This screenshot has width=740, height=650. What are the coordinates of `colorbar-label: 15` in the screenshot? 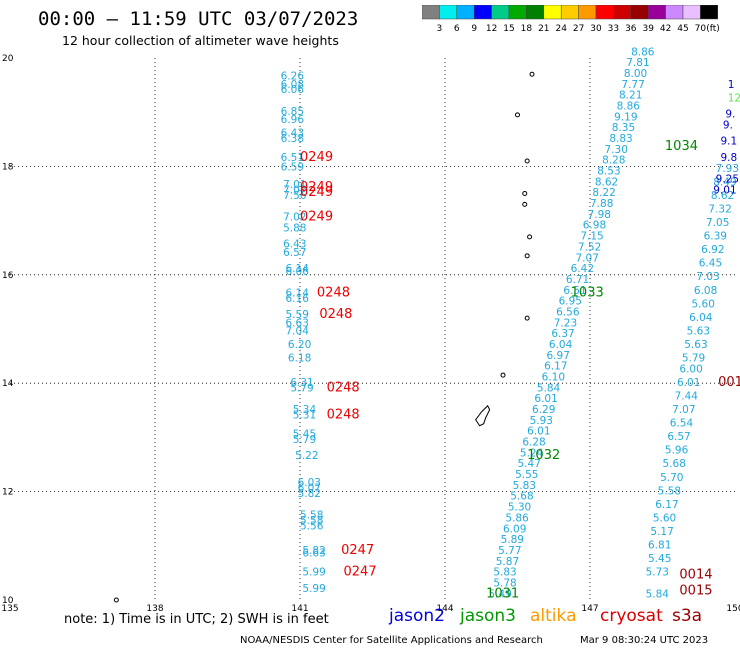 It's located at (508, 29).